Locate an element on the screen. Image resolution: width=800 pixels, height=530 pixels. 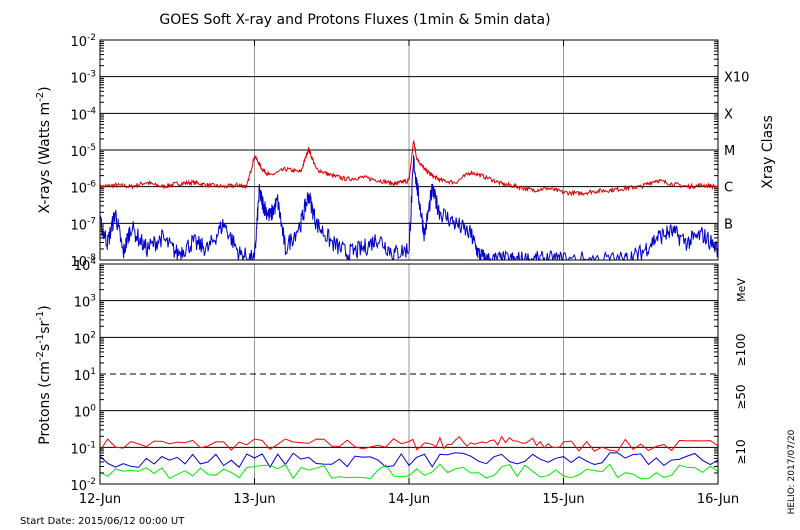
legend-ge10: ≥10 is located at coordinates (741, 451).